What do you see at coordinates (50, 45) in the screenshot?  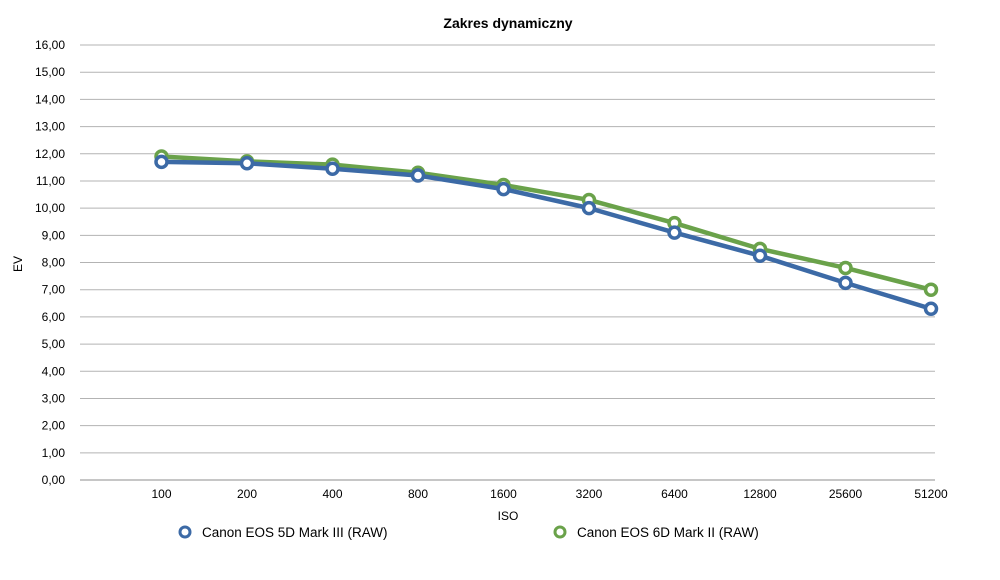 I see `y-tick-label: 16,00` at bounding box center [50, 45].